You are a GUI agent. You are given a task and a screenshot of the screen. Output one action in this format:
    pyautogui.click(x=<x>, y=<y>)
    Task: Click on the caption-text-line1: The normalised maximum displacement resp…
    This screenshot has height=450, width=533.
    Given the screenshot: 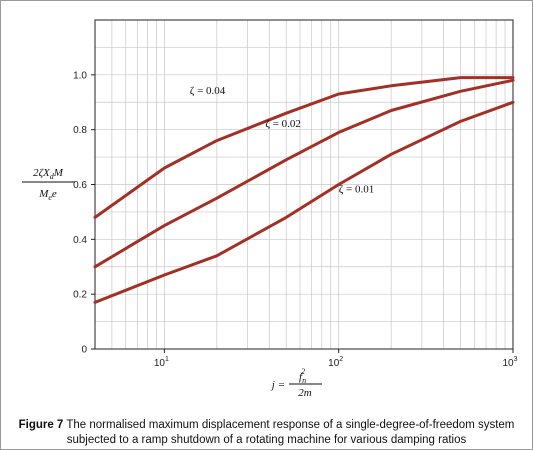 What is the action you would take?
    pyautogui.click(x=290, y=425)
    